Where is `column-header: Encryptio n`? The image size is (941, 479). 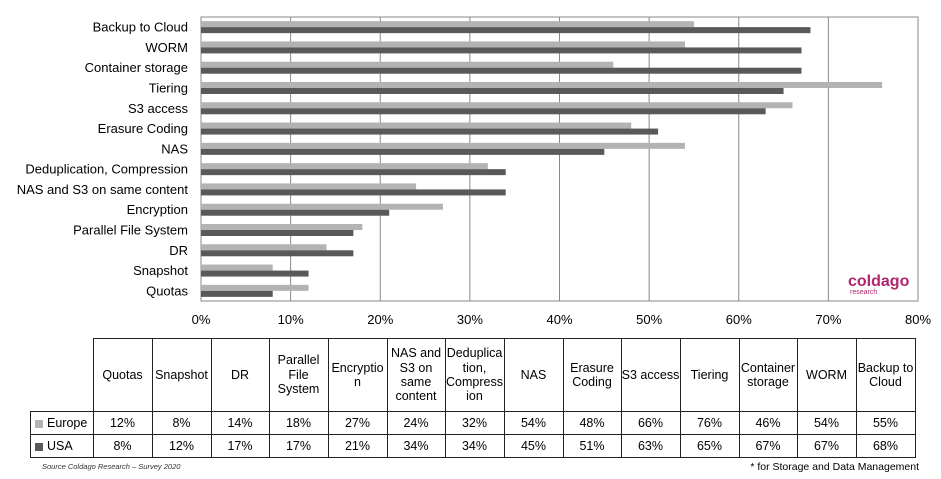 column-header: Encryptio n is located at coordinates (357, 375).